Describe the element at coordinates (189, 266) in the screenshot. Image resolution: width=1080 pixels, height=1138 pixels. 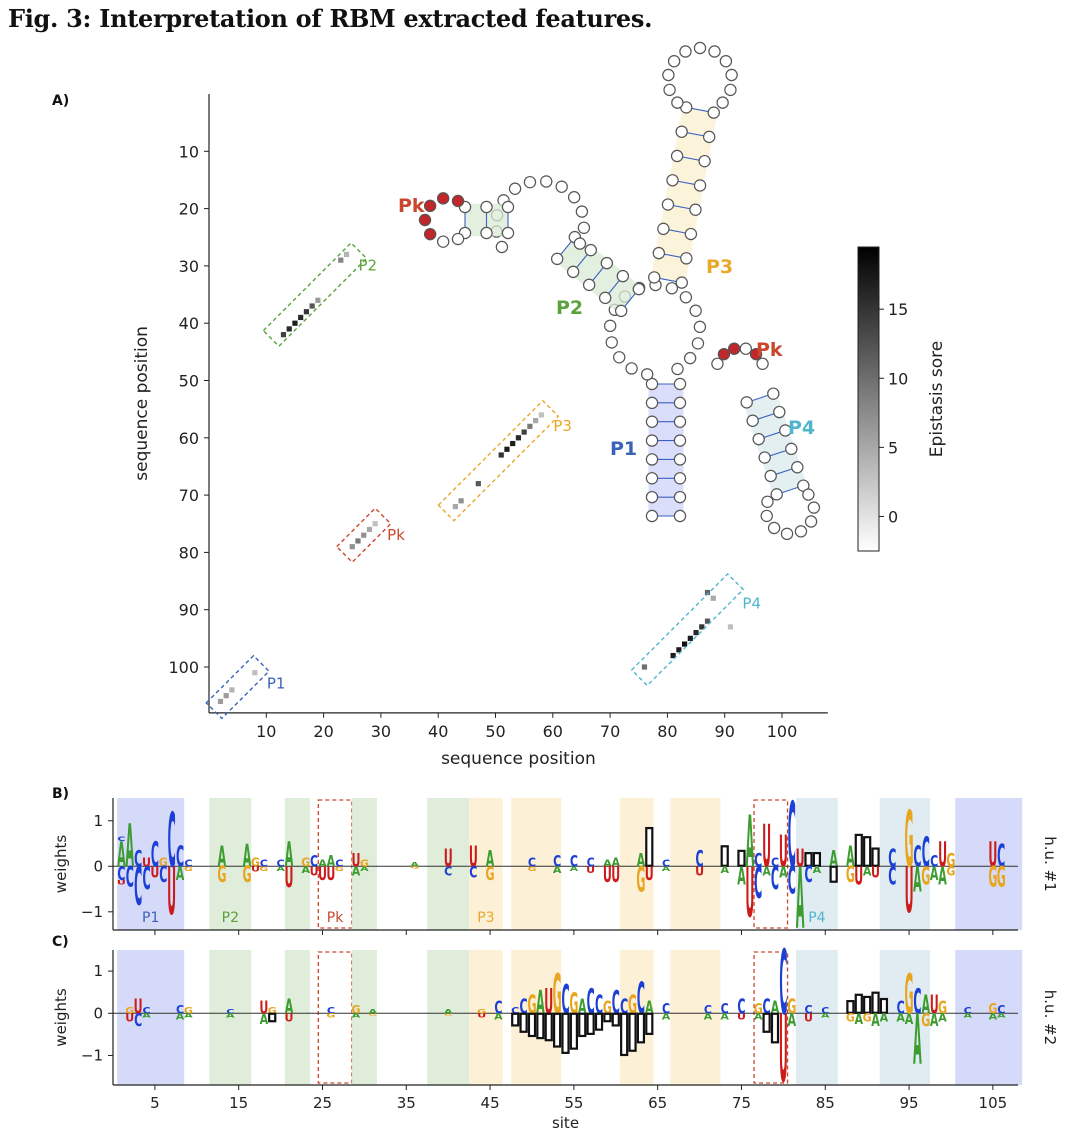
I see `y-tick-label: 30` at that location.